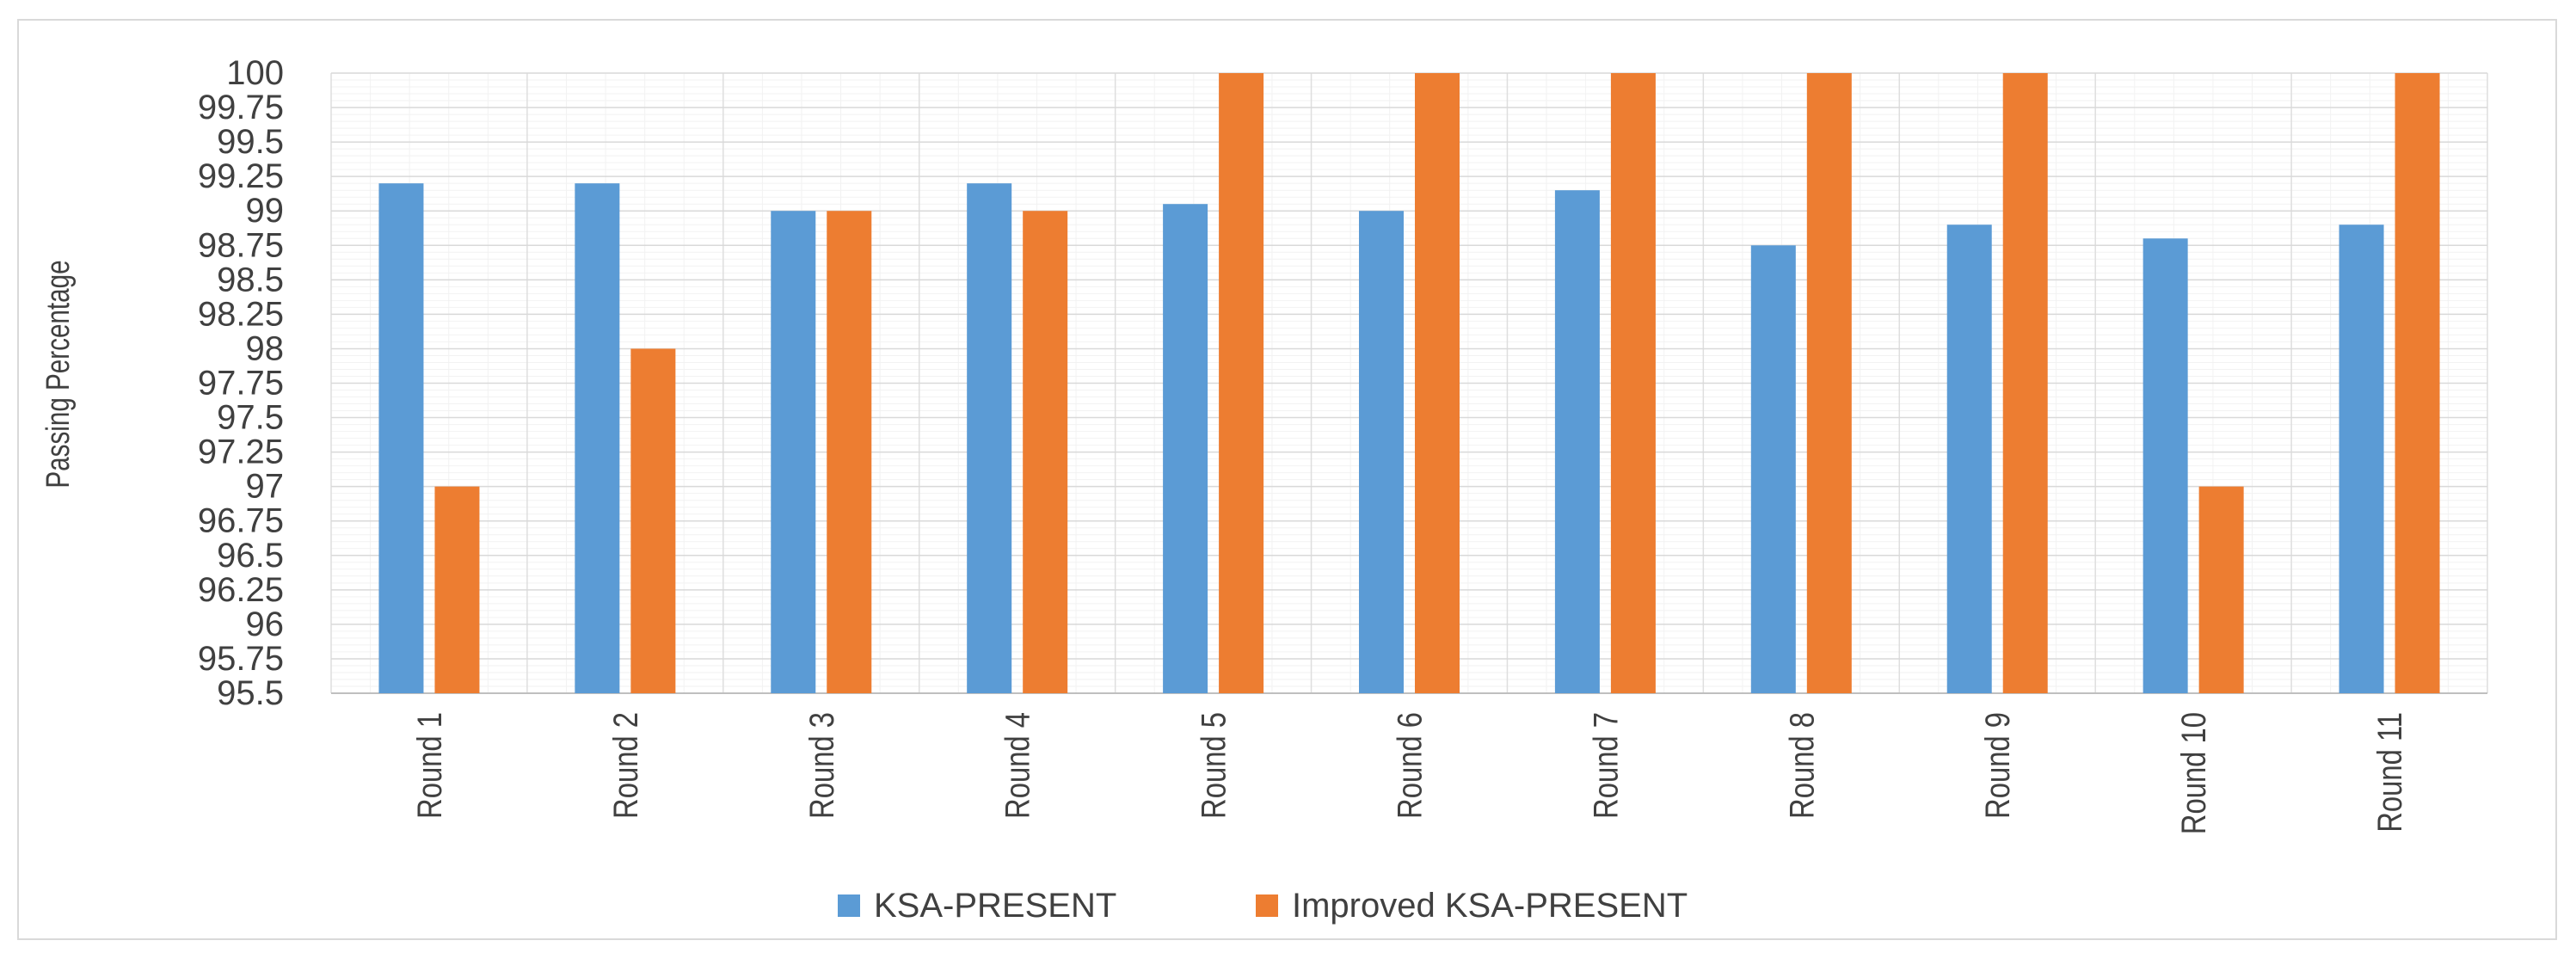 The width and height of the screenshot is (2576, 959). I want to click on y-tick-label: 99, so click(265, 211).